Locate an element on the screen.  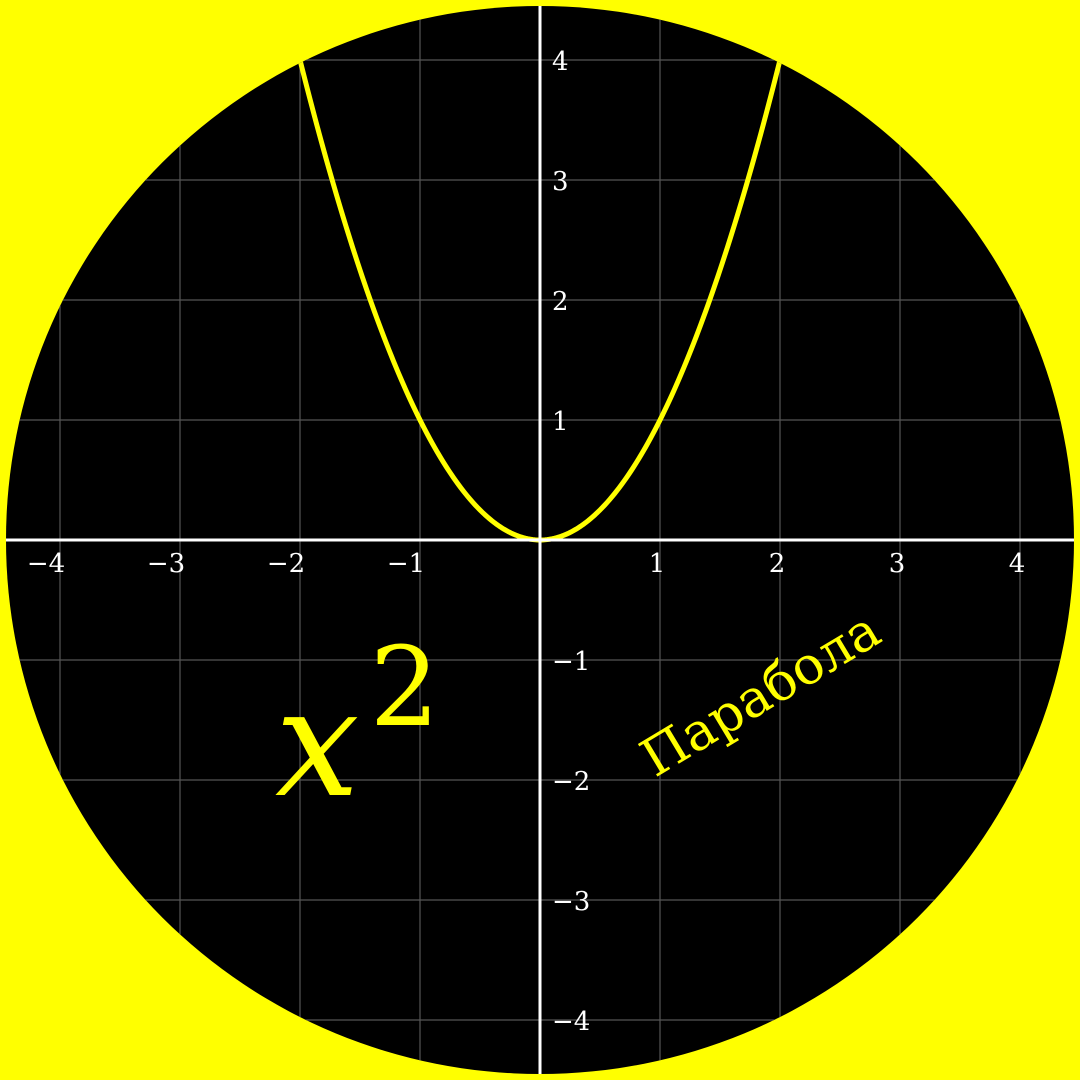
y-tick-label: 1 is located at coordinates (560, 422).